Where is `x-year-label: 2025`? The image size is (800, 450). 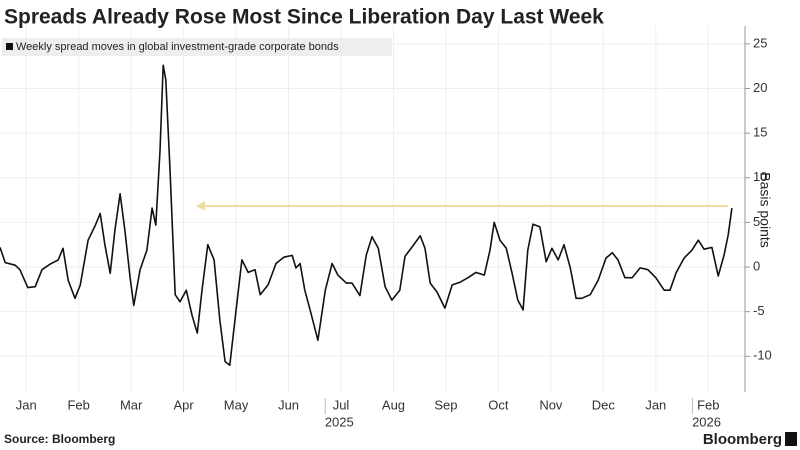
x-year-label: 2025 is located at coordinates (339, 421).